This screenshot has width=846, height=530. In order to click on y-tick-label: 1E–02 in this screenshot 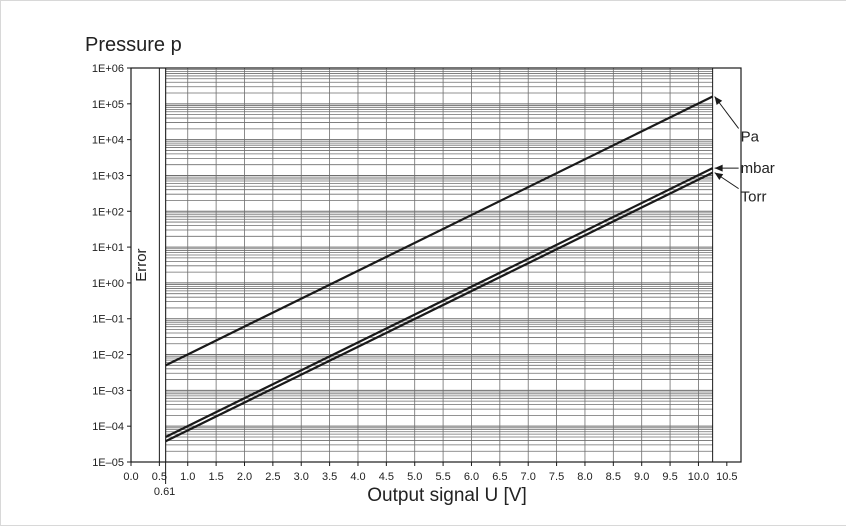, I will do `click(108, 356)`.